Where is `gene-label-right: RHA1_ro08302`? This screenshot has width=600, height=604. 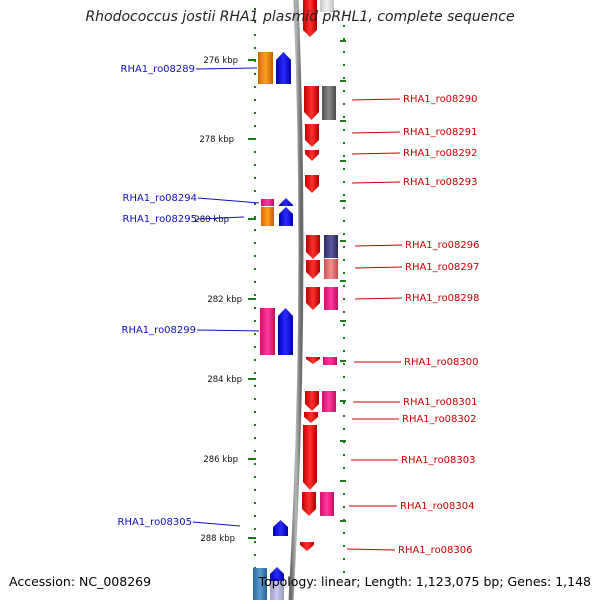 gene-label-right: RHA1_ro08302 is located at coordinates (439, 419).